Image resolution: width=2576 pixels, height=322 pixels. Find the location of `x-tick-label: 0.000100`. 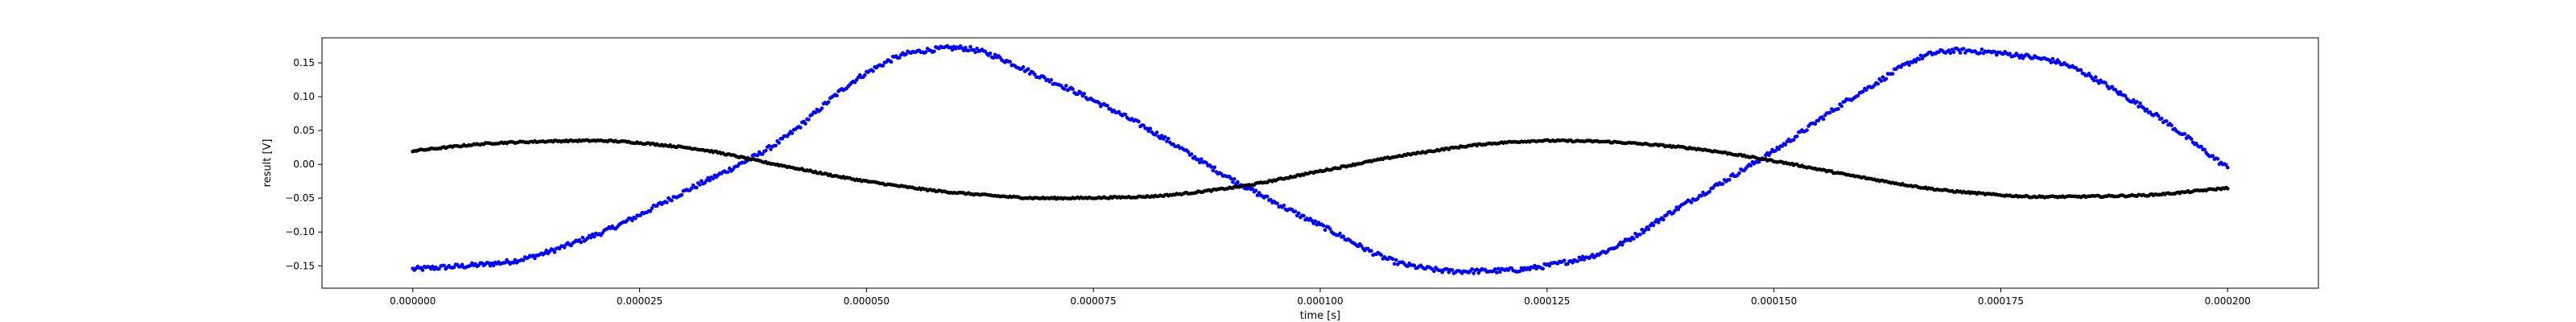

x-tick-label: 0.000100 is located at coordinates (1320, 301).